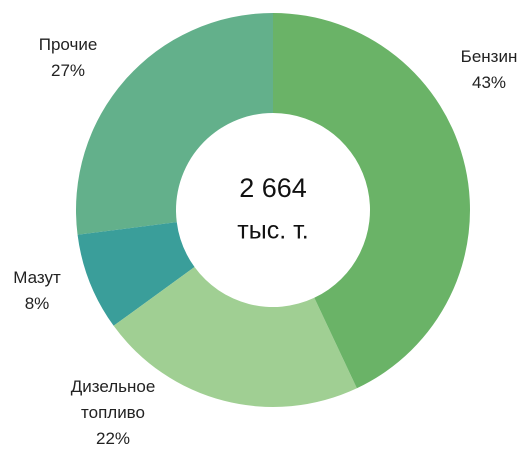  Describe the element at coordinates (113, 399) in the screenshot. I see `category-label: Дизельное топливо` at that location.